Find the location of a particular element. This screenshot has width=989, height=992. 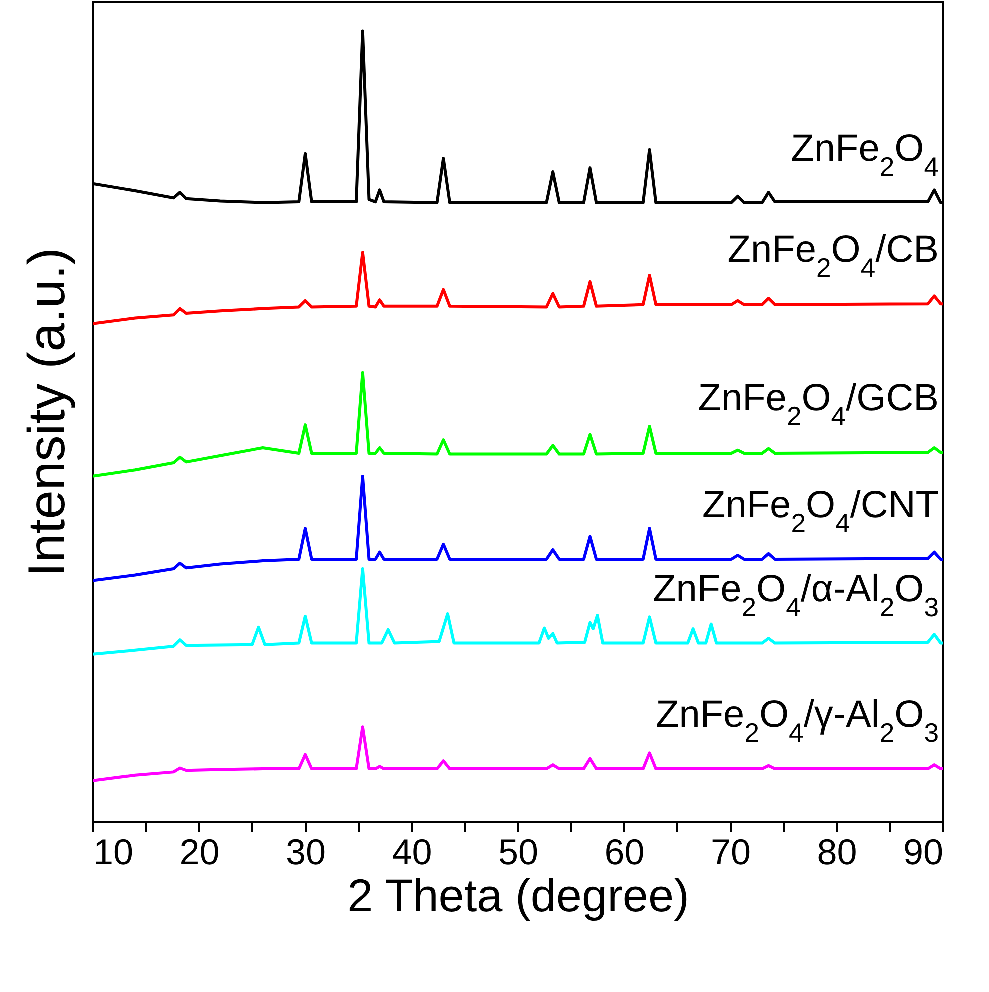

series-label: ZnFe$_{2}$O$_{4}$/α-Al$_{2}$O$_{3}$ is located at coordinates (796, 595).